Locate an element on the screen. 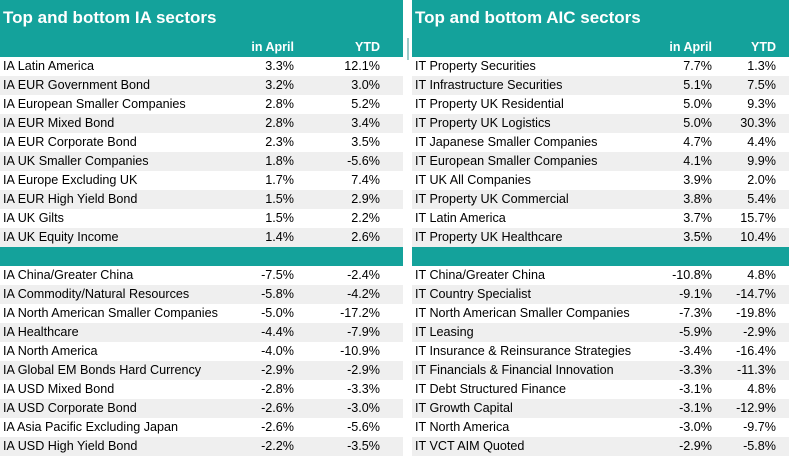 This screenshot has height=469, width=789. sector-name: IT Property UK Healthcare is located at coordinates (489, 237).